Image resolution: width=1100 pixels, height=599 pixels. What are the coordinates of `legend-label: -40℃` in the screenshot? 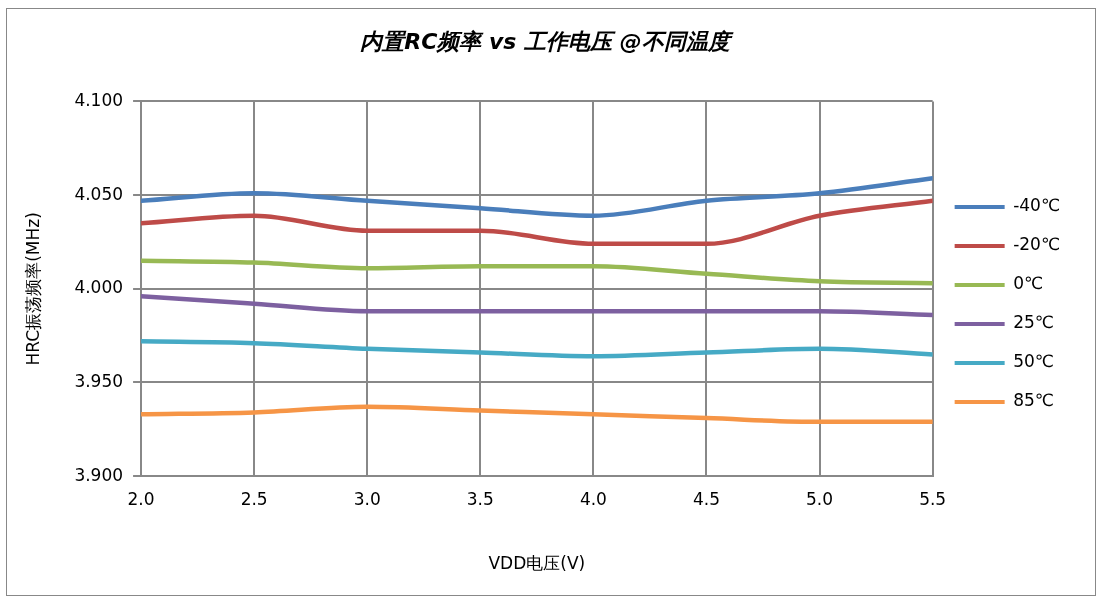 It's located at (1036, 205).